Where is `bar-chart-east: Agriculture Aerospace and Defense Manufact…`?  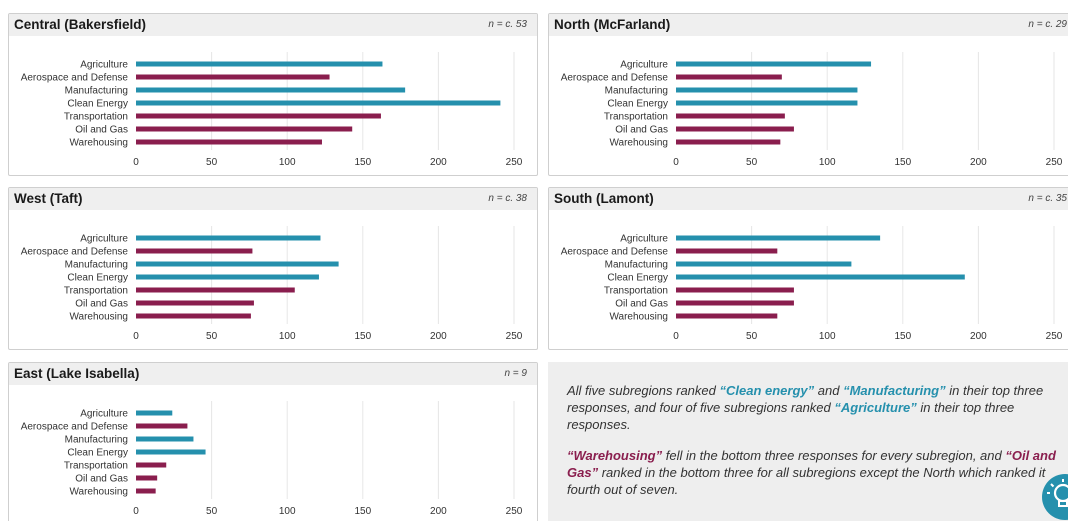
bar-chart-east: Agriculture Aerospace and Defense Manufact… is located at coordinates (272, 459).